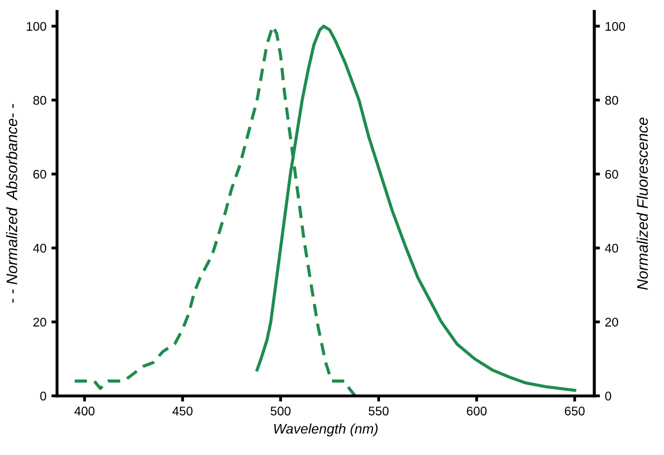 The height and width of the screenshot is (455, 664). Describe the element at coordinates (611, 322) in the screenshot. I see `y2-tick-label: 20` at that location.